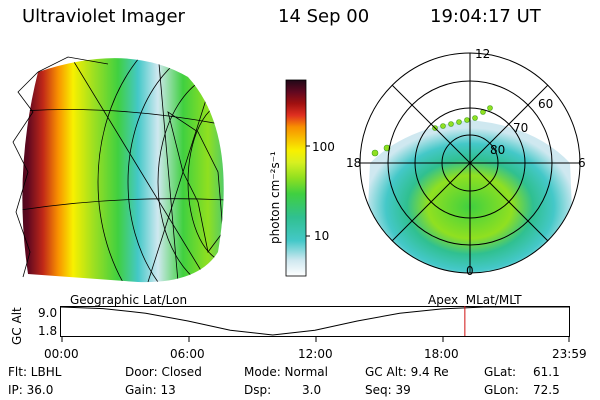 This screenshot has height=400, width=600. Describe the element at coordinates (258, 390) in the screenshot. I see `info-dsp-label: Dsp:` at that location.